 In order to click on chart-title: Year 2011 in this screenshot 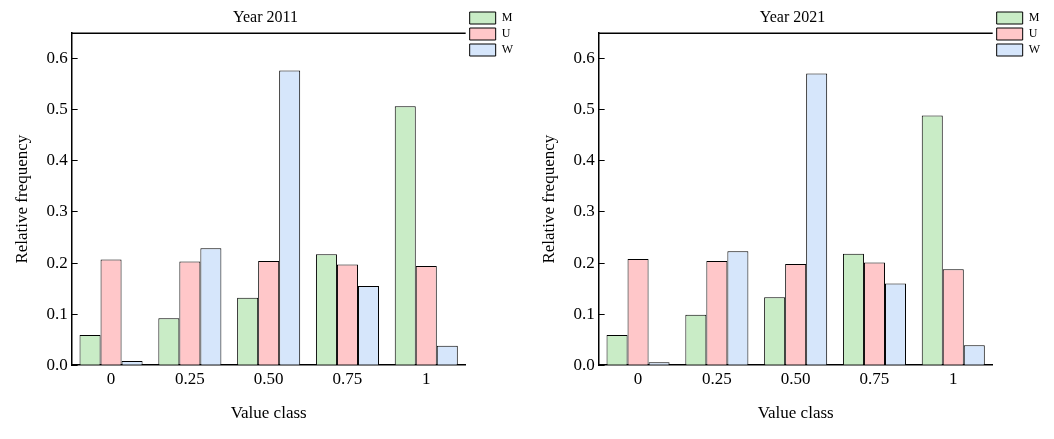, I will do `click(265, 16)`.